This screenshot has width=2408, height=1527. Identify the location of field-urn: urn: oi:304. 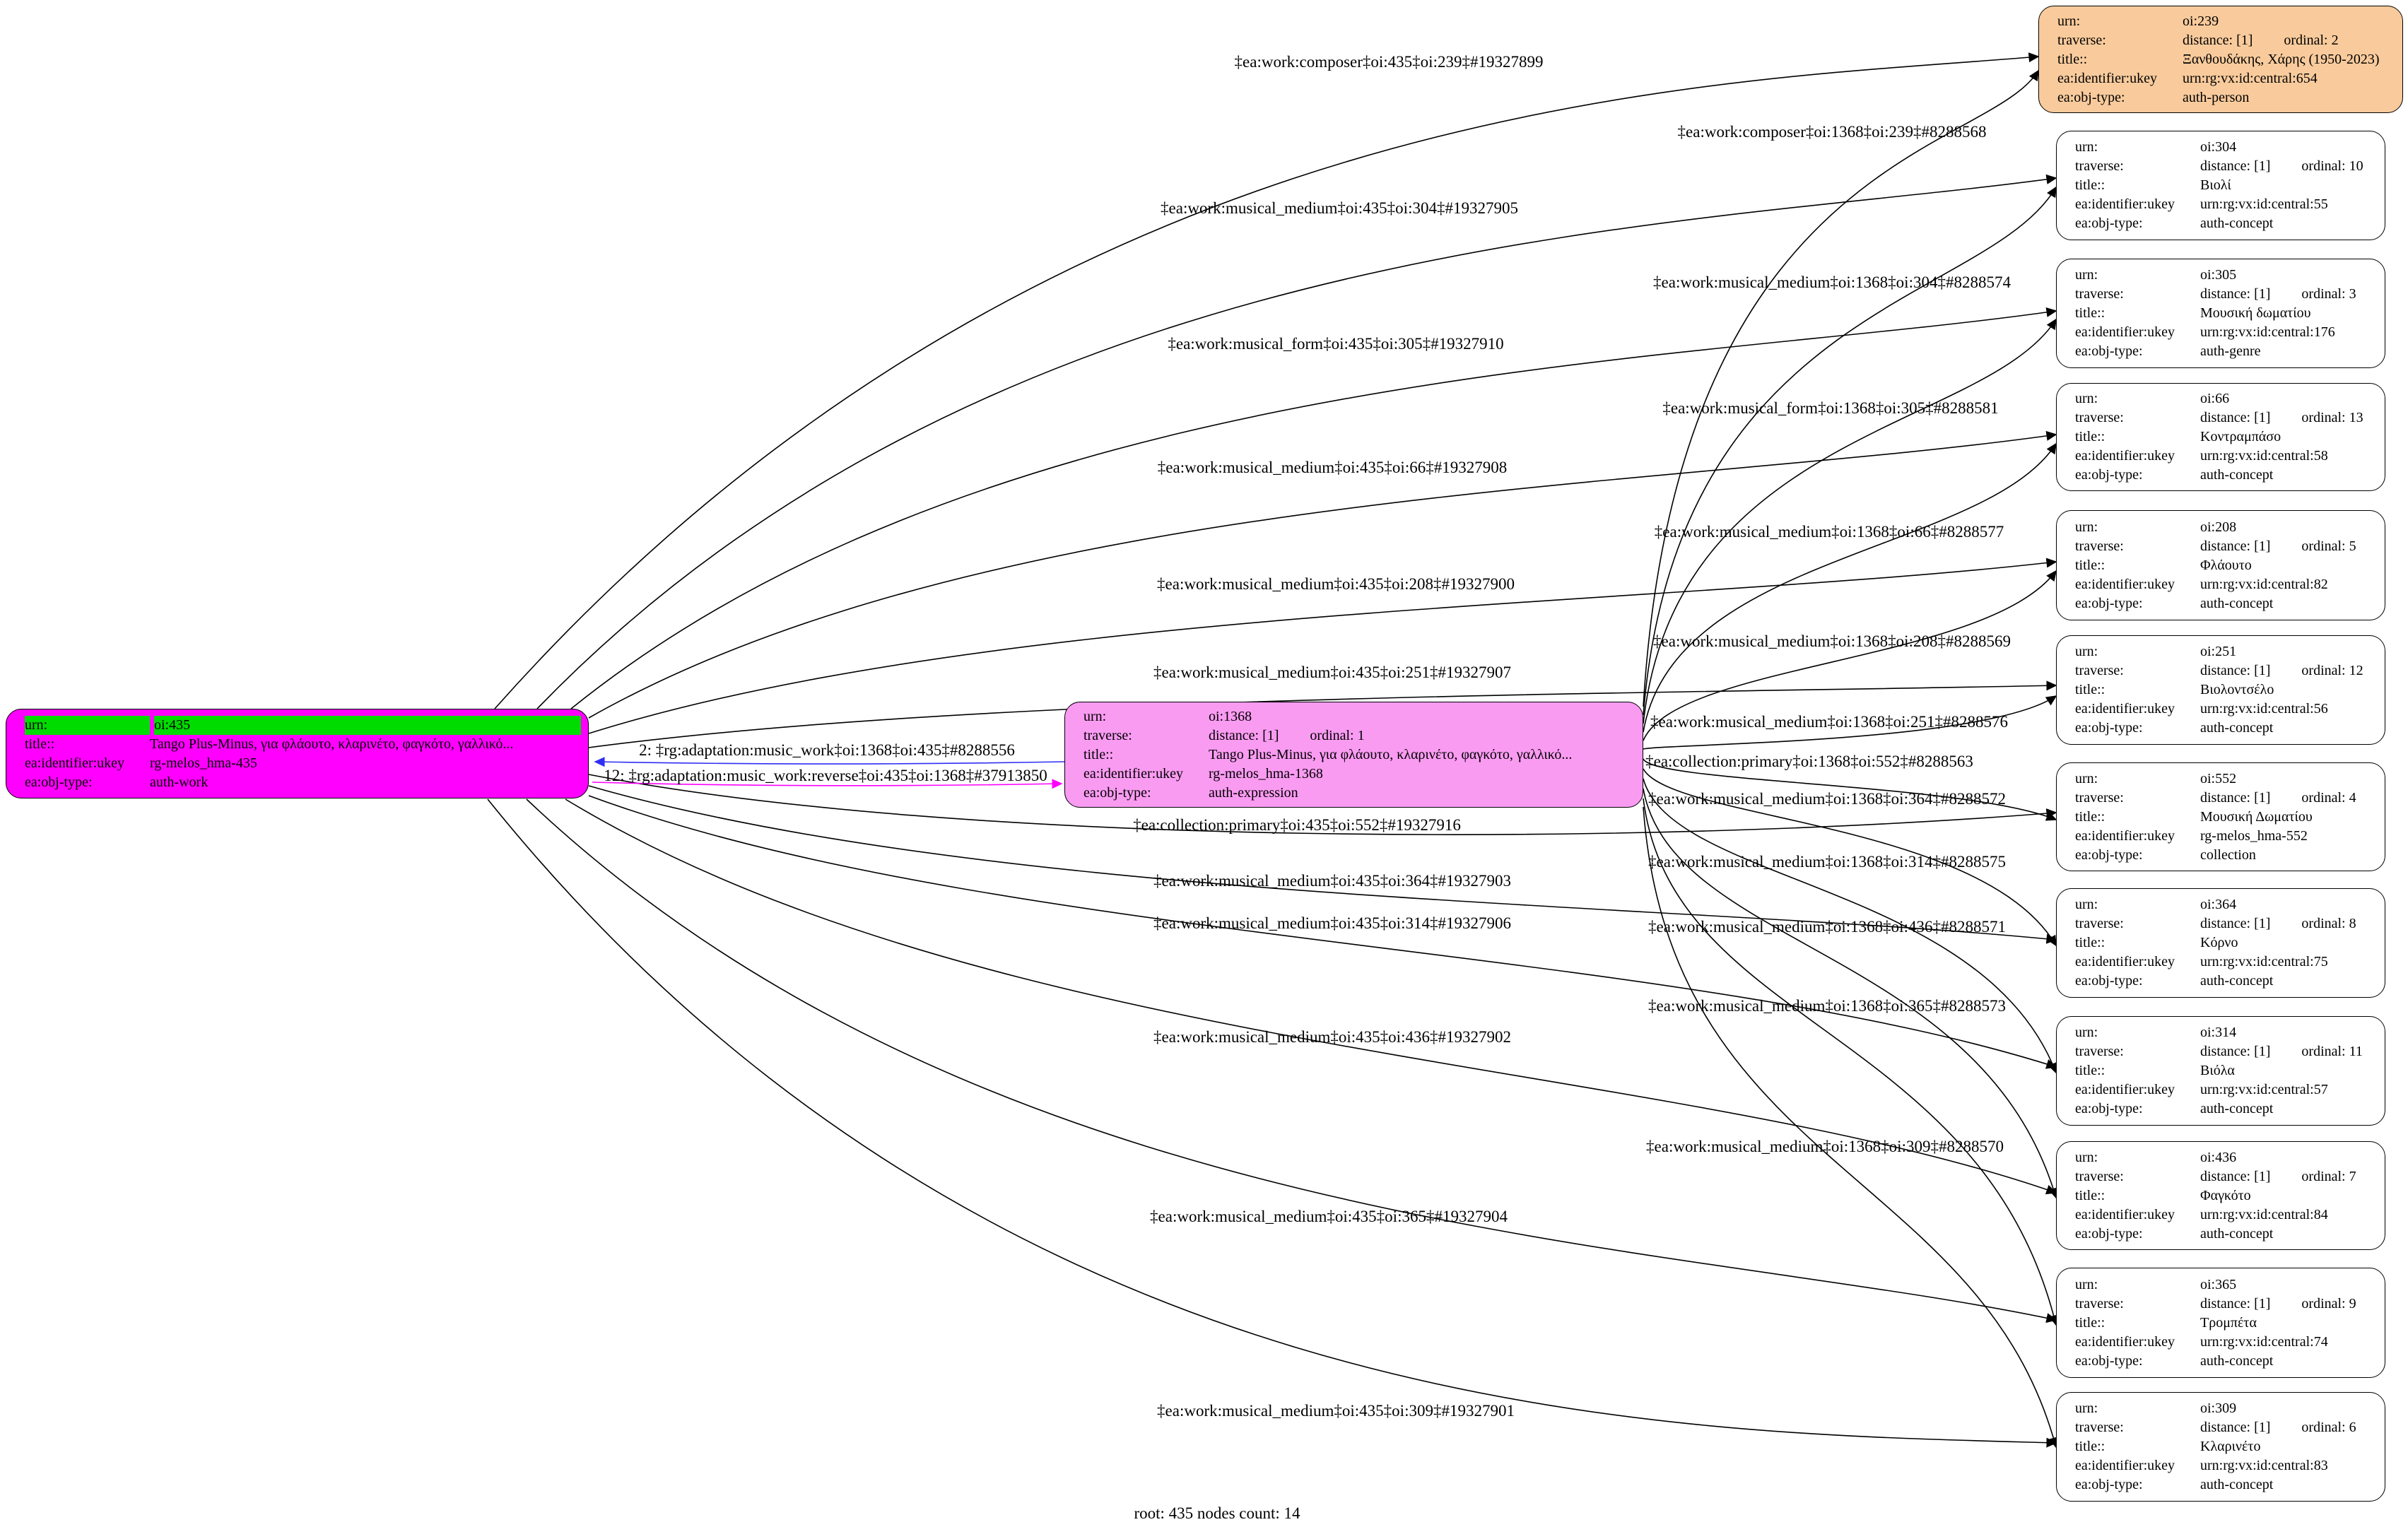
(2227, 147).